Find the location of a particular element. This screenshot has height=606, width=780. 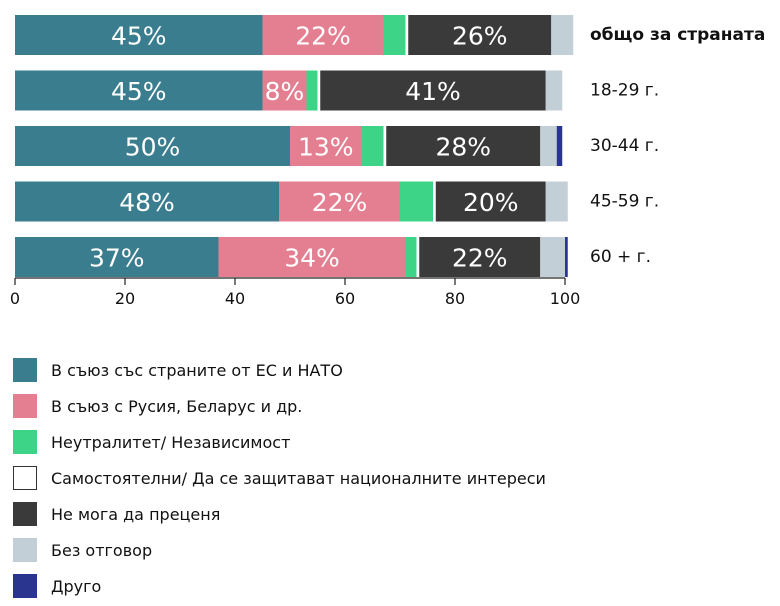

data-label: 50% is located at coordinates (153, 147).